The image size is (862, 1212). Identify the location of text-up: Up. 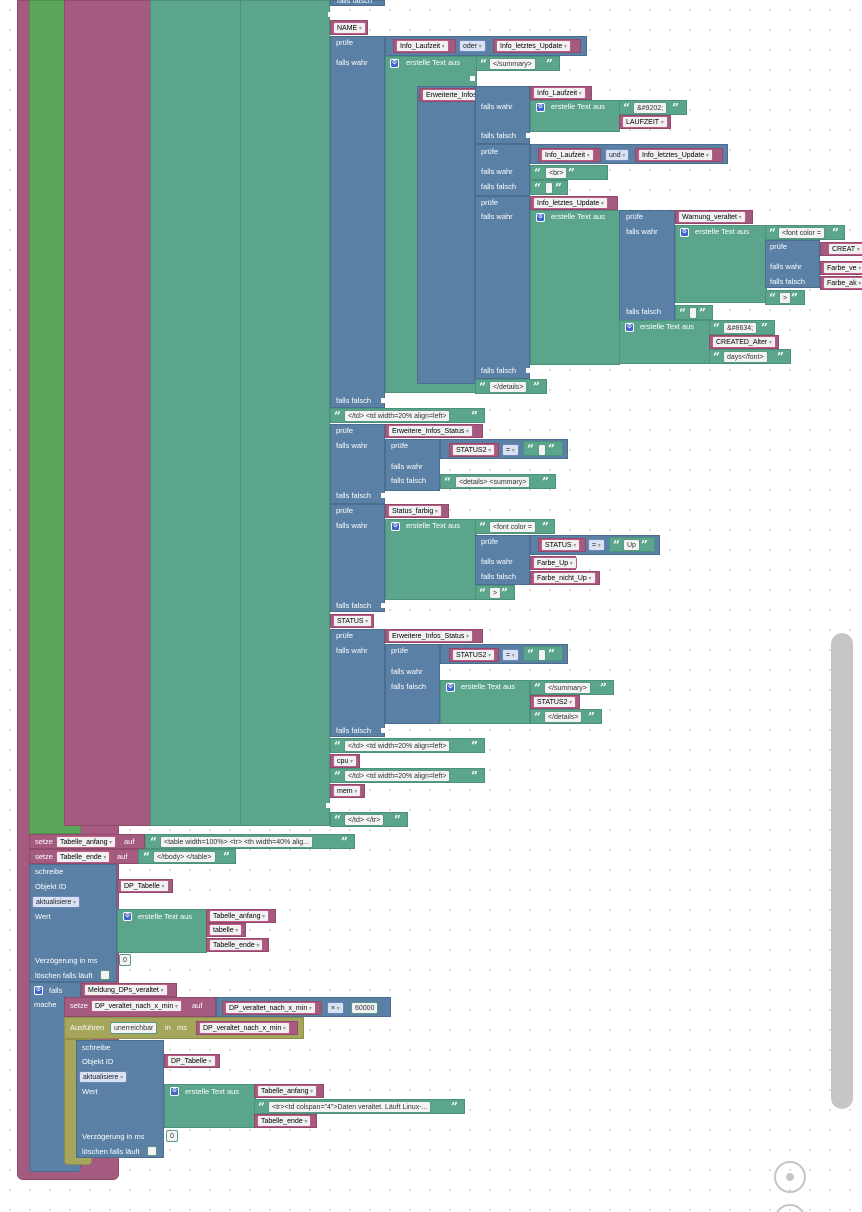
(631, 545).